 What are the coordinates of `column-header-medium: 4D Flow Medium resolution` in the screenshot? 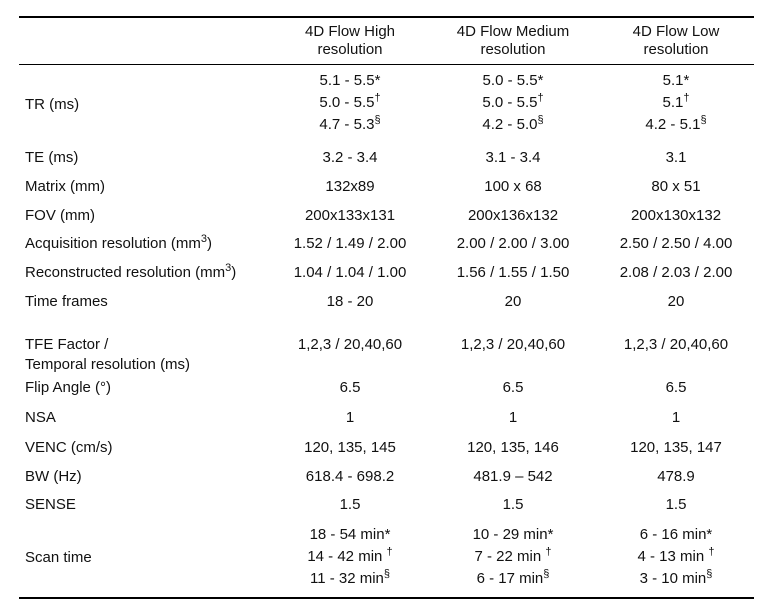 It's located at (513, 40).